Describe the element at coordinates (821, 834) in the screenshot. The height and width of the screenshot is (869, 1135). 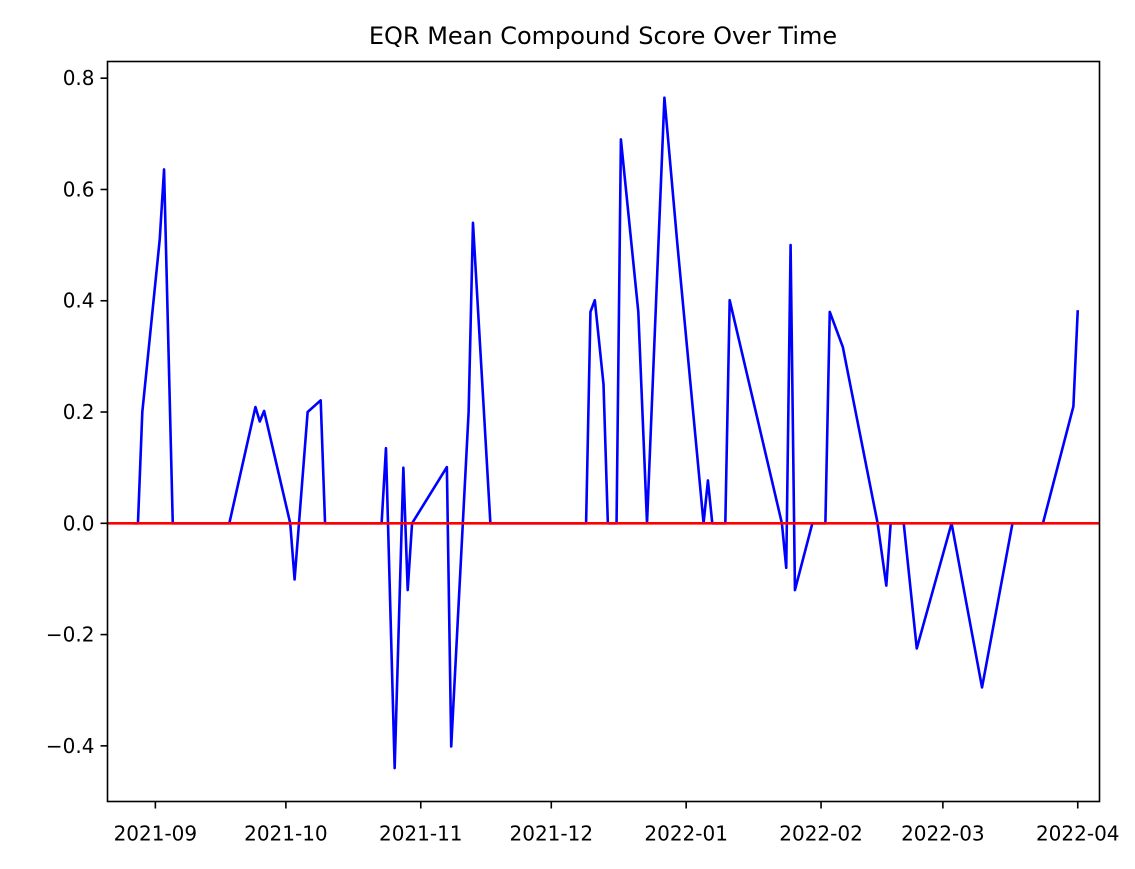
I see `x-tick-label: 2022-02` at that location.